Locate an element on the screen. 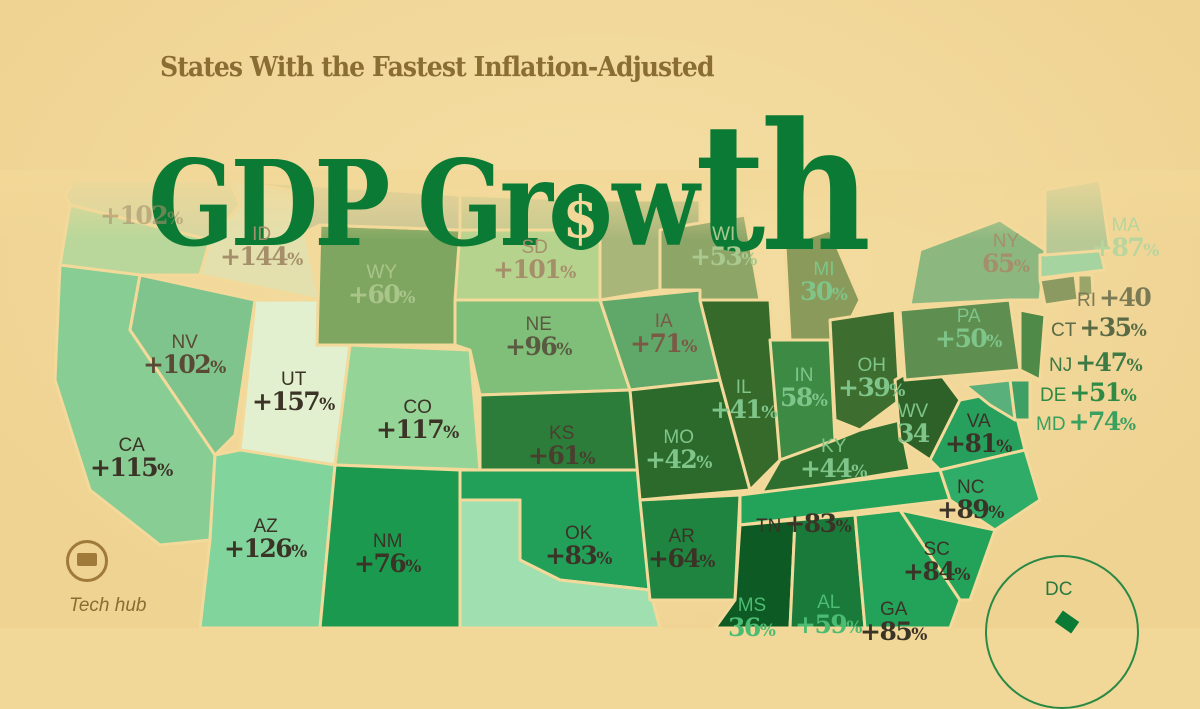 Image resolution: width=1200 pixels, height=709 pixels. label-nc: NC +89% is located at coordinates (971, 500).